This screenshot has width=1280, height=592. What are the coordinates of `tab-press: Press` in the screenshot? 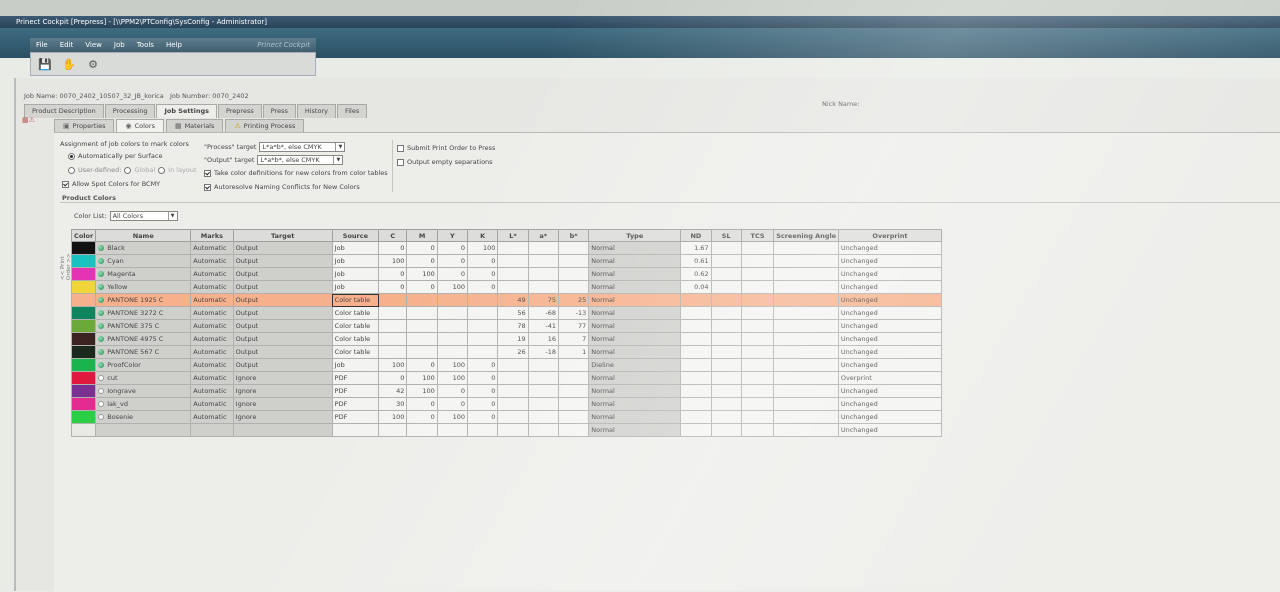 It's located at (279, 111).